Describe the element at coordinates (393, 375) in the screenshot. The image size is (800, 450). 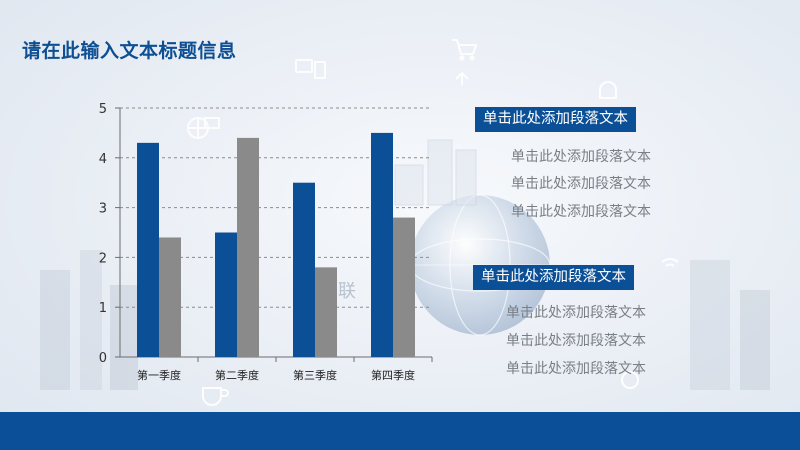
I see `x-tick-label: 第四季度` at that location.